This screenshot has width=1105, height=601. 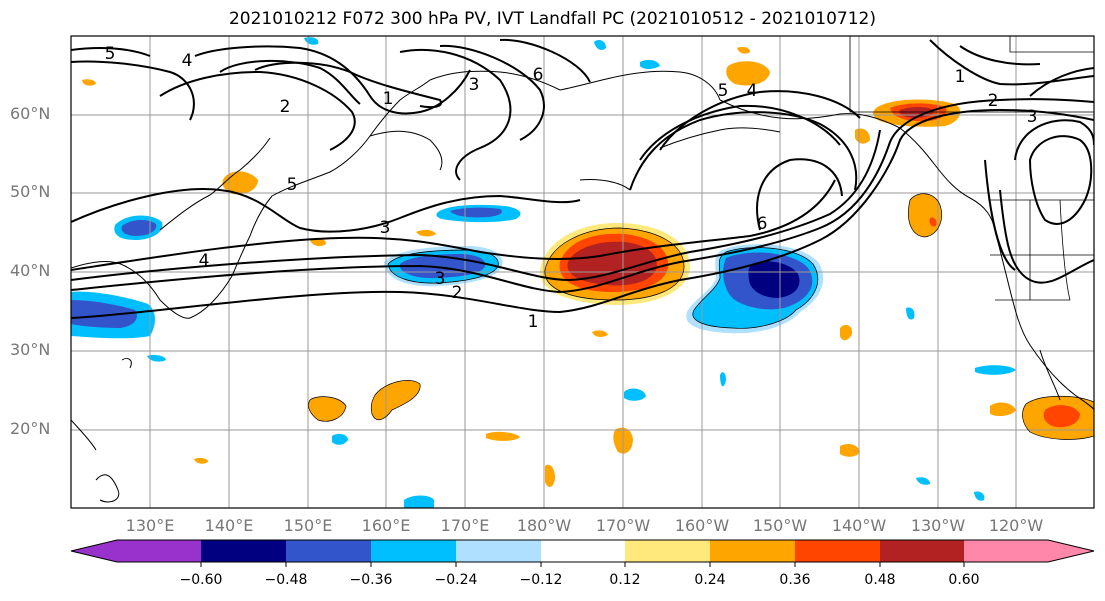 What do you see at coordinates (880, 580) in the screenshot?
I see `colorbar-tick-label: 0.48` at bounding box center [880, 580].